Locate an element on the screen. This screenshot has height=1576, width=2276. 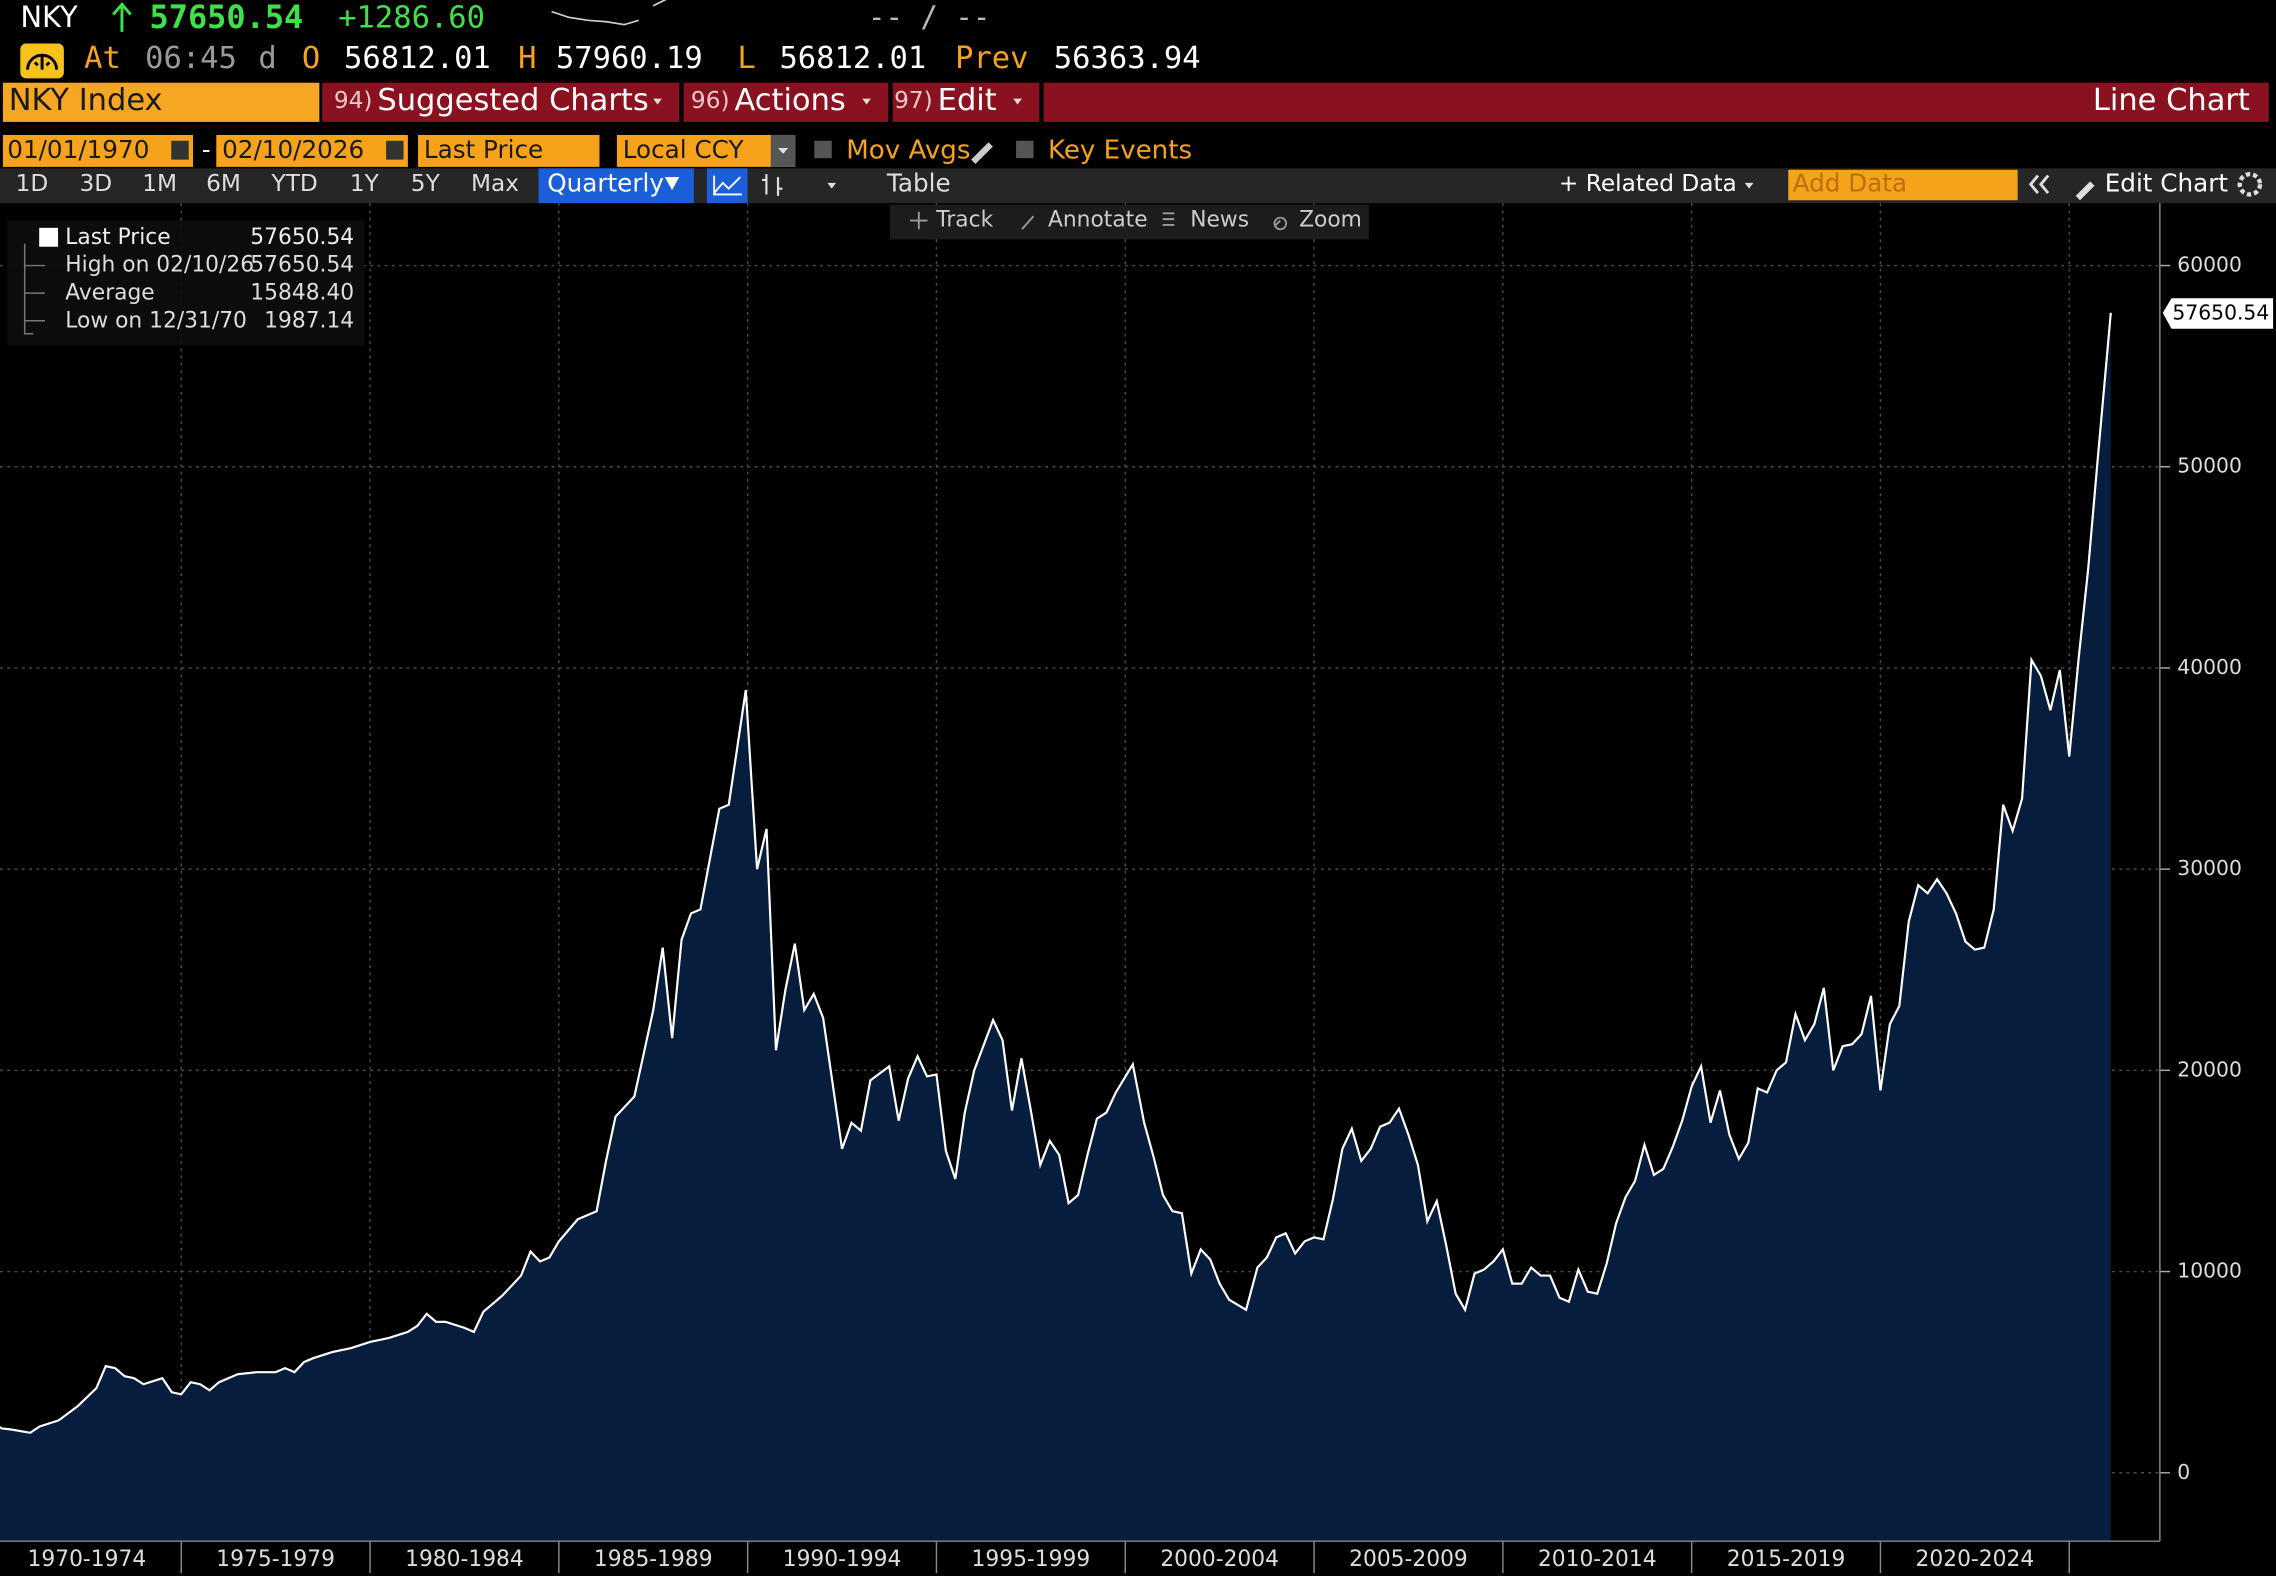
edit-chart: Edit Chart is located at coordinates (2167, 182).